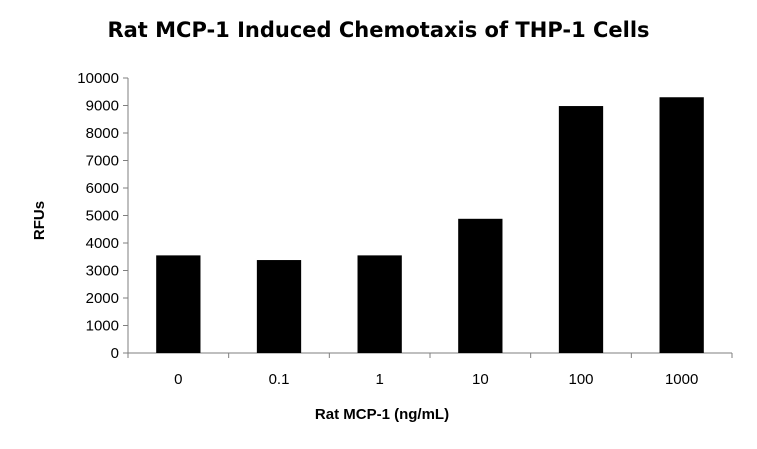  Describe the element at coordinates (102, 271) in the screenshot. I see `y-tick-label: 3000` at that location.